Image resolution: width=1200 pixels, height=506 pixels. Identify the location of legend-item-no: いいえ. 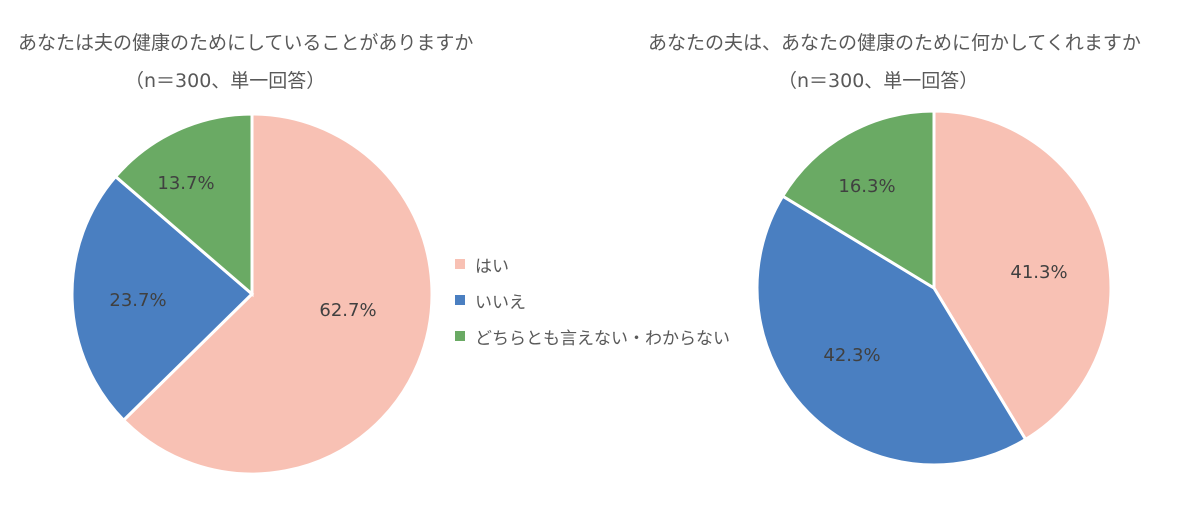
(592, 300).